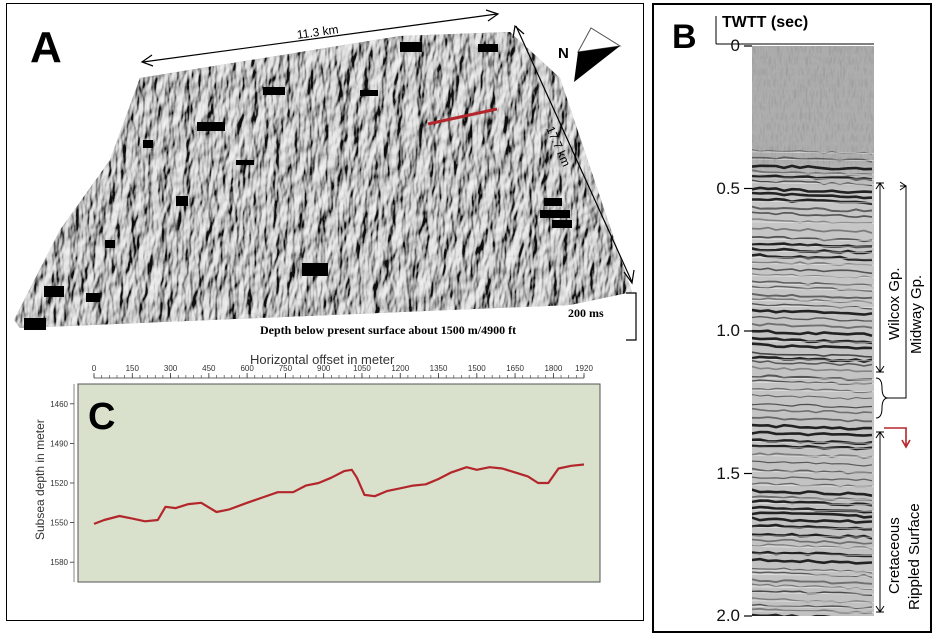  I want to click on wilcox-label: Wilcox Gp., so click(894, 303).